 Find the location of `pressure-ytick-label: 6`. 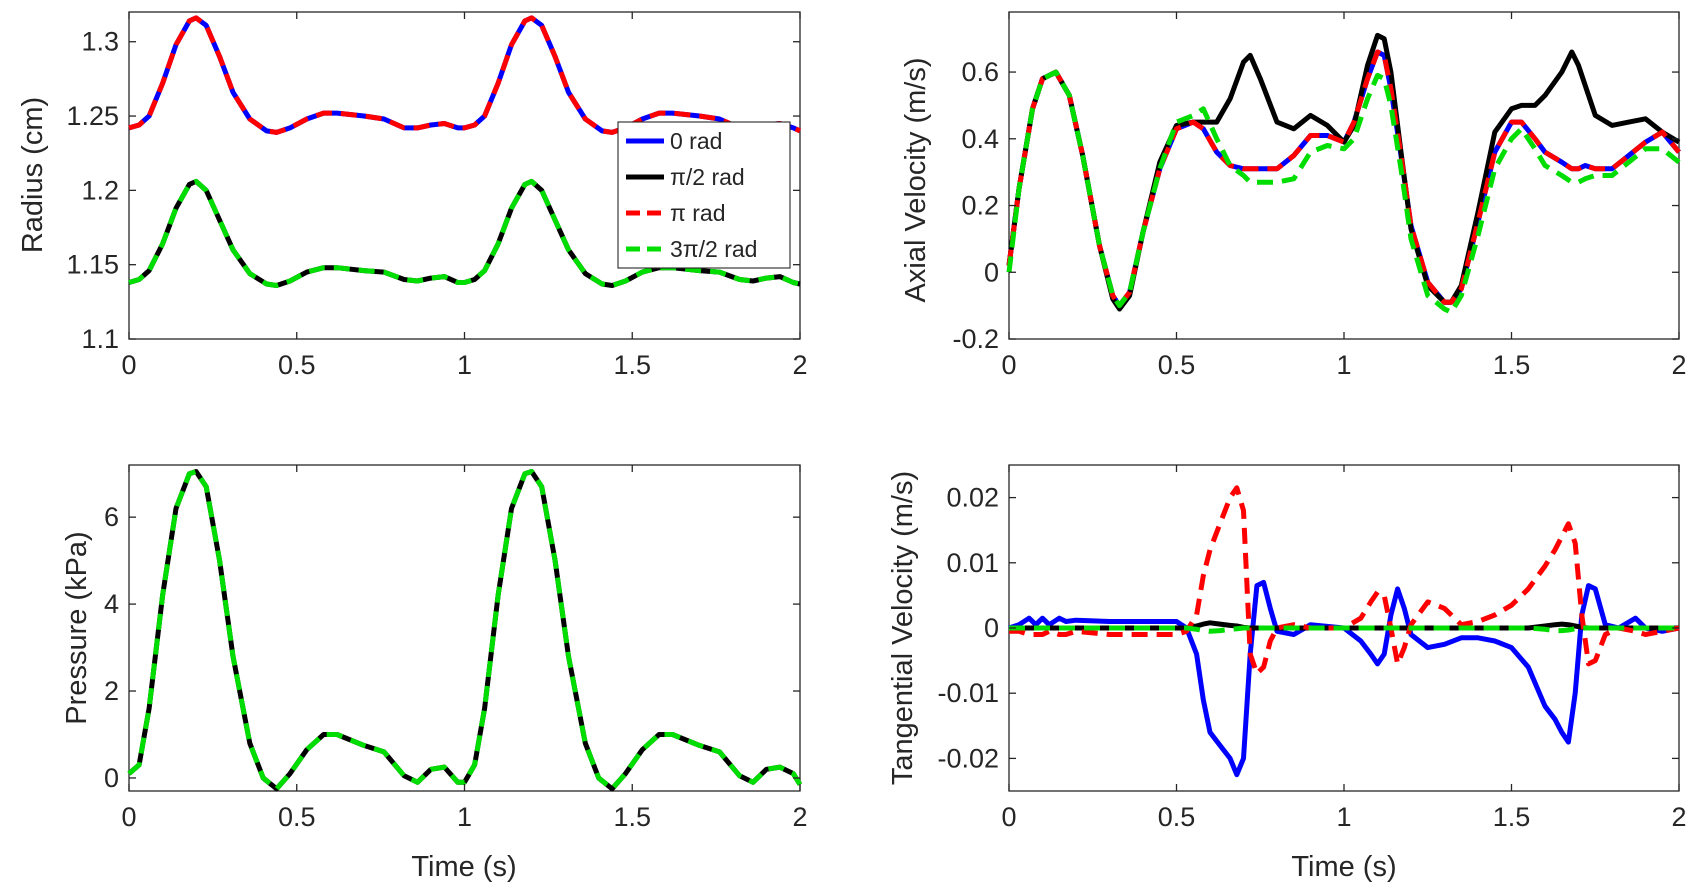

pressure-ytick-label: 6 is located at coordinates (111, 517).